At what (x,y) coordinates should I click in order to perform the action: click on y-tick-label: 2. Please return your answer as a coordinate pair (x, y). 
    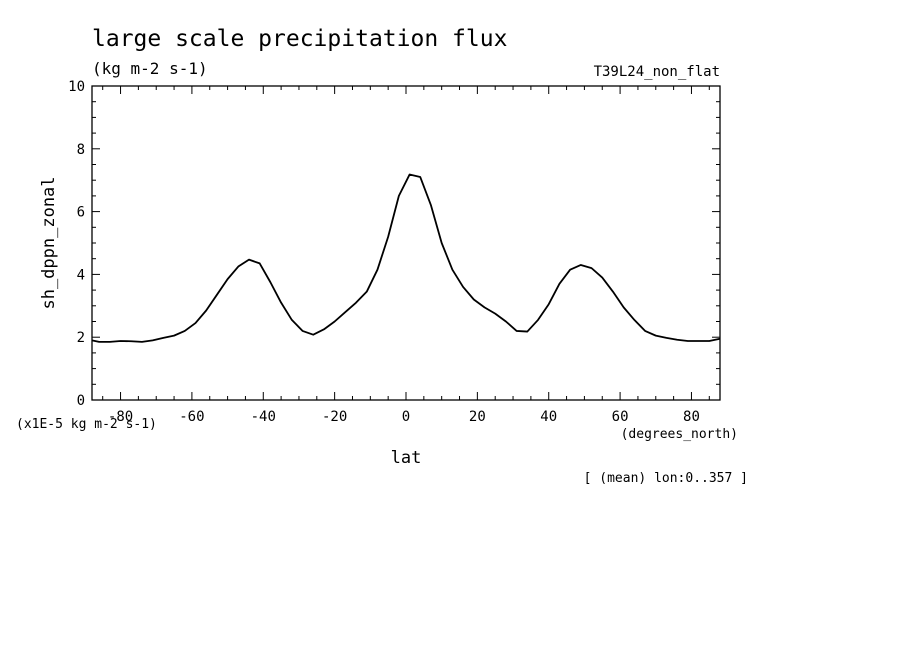
    Looking at the image, I should click on (81, 338).